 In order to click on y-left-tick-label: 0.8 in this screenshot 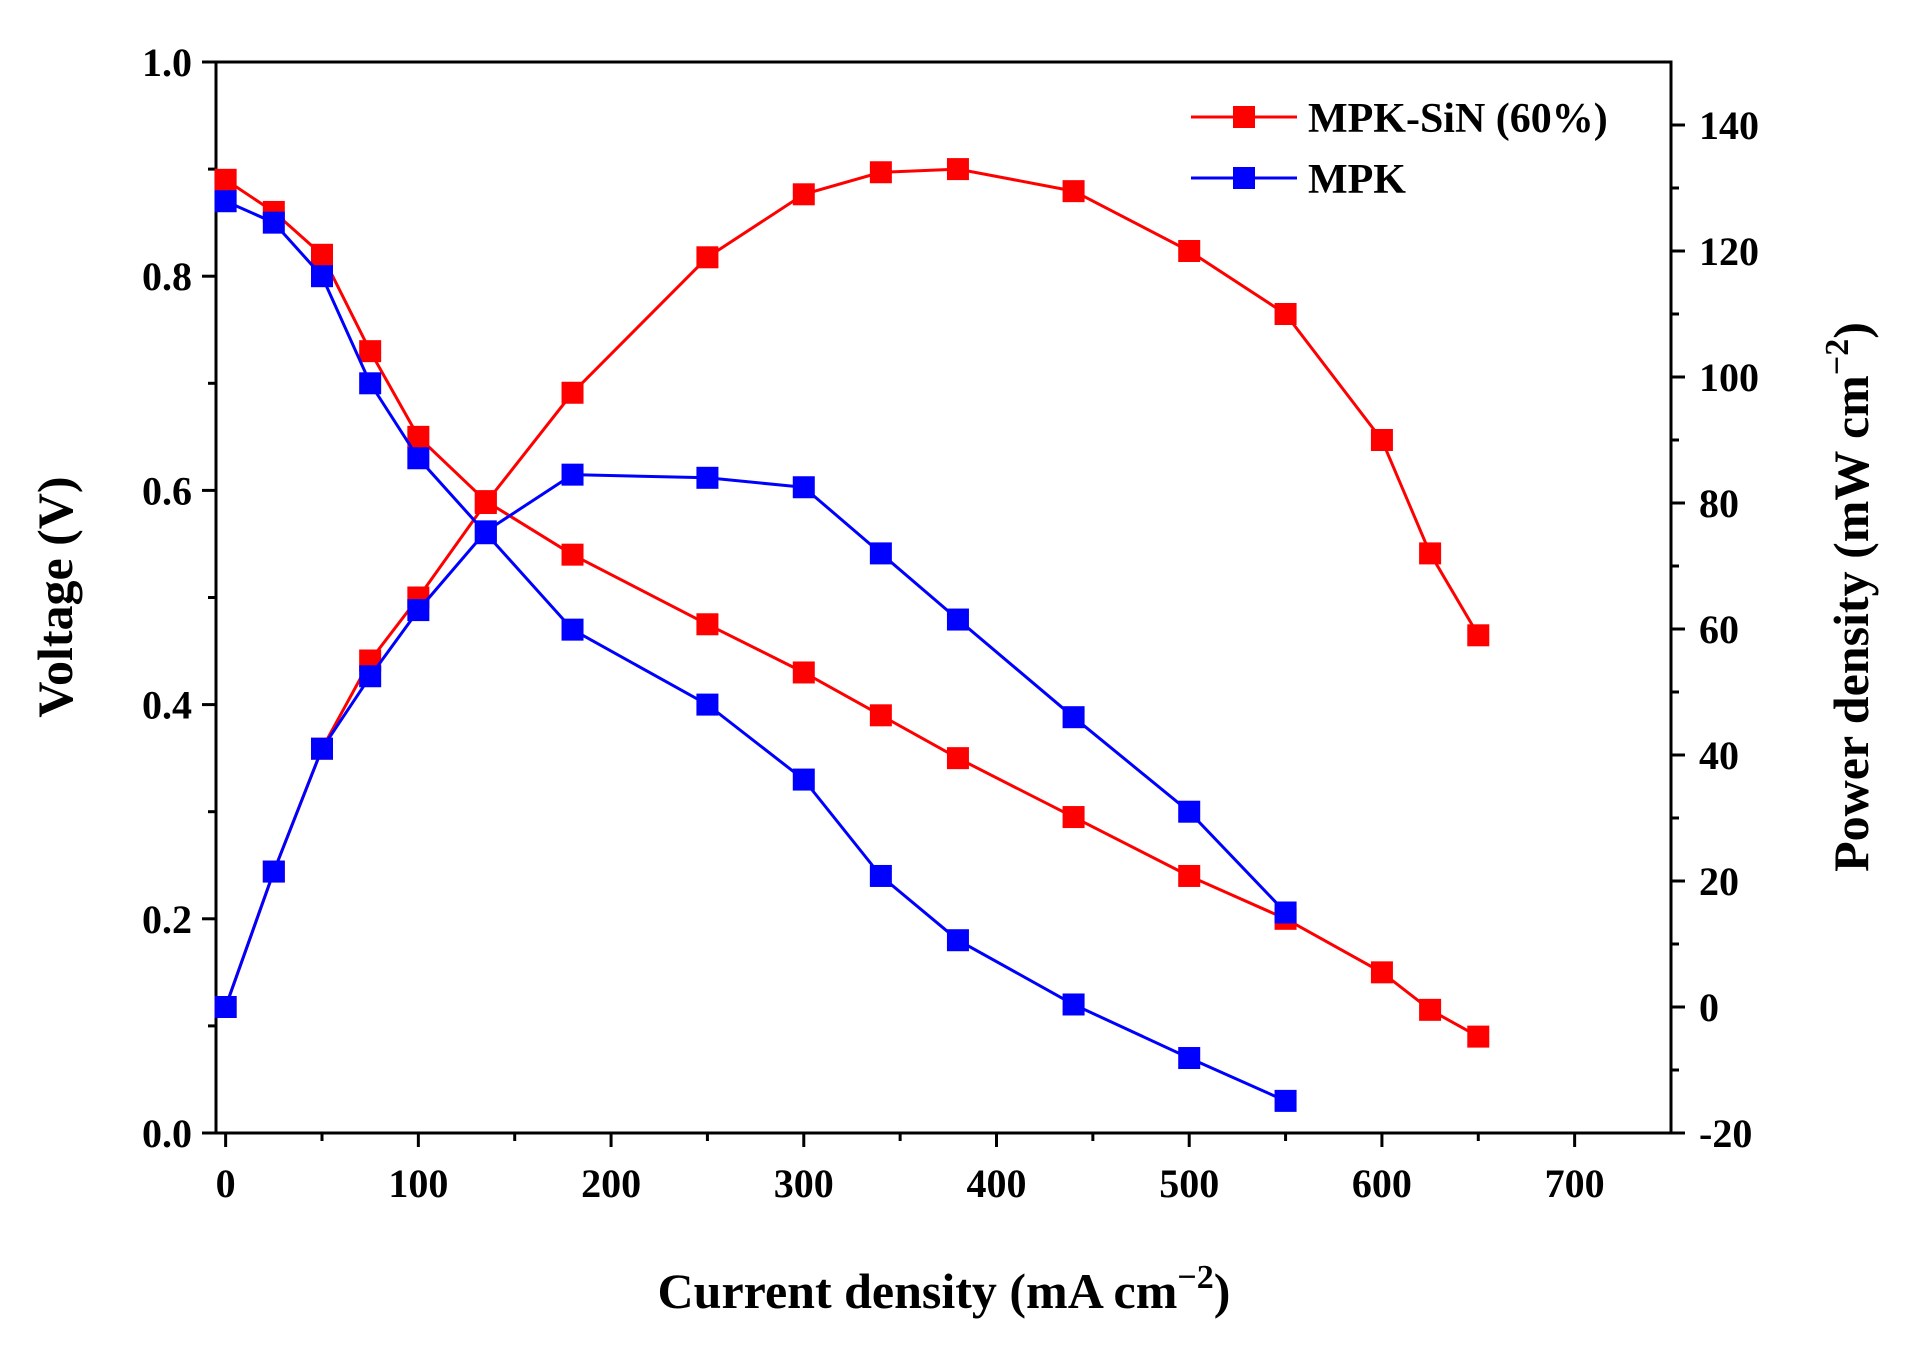, I will do `click(167, 276)`.